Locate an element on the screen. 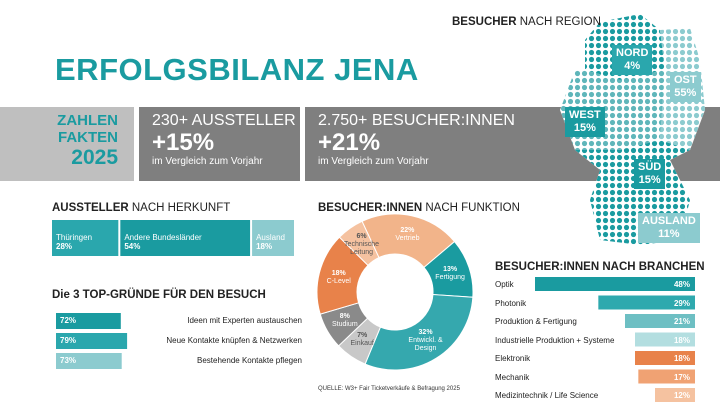 Image resolution: width=720 pixels, height=405 pixels. chart-title: AUSSTELLER NACH HERKUNFT is located at coordinates (141, 208).